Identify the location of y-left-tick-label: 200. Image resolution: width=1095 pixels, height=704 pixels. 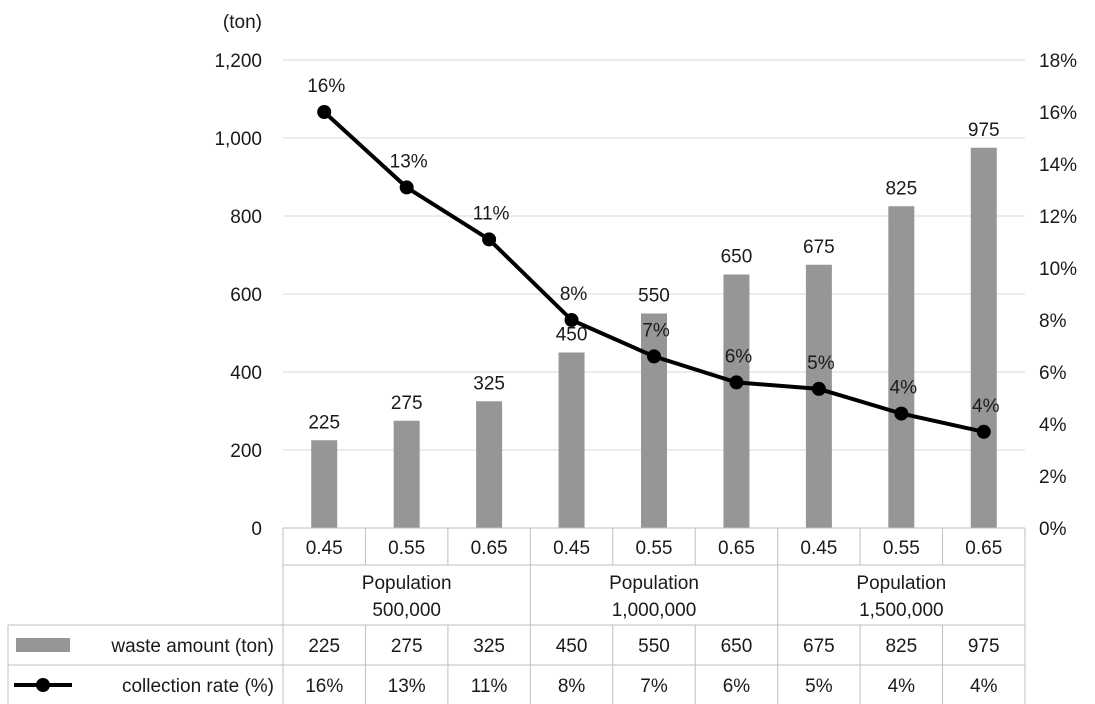
(246, 451).